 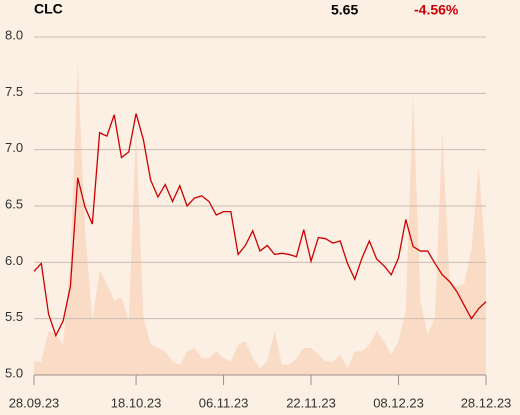 I want to click on price-change: -4.56%, so click(x=436, y=10).